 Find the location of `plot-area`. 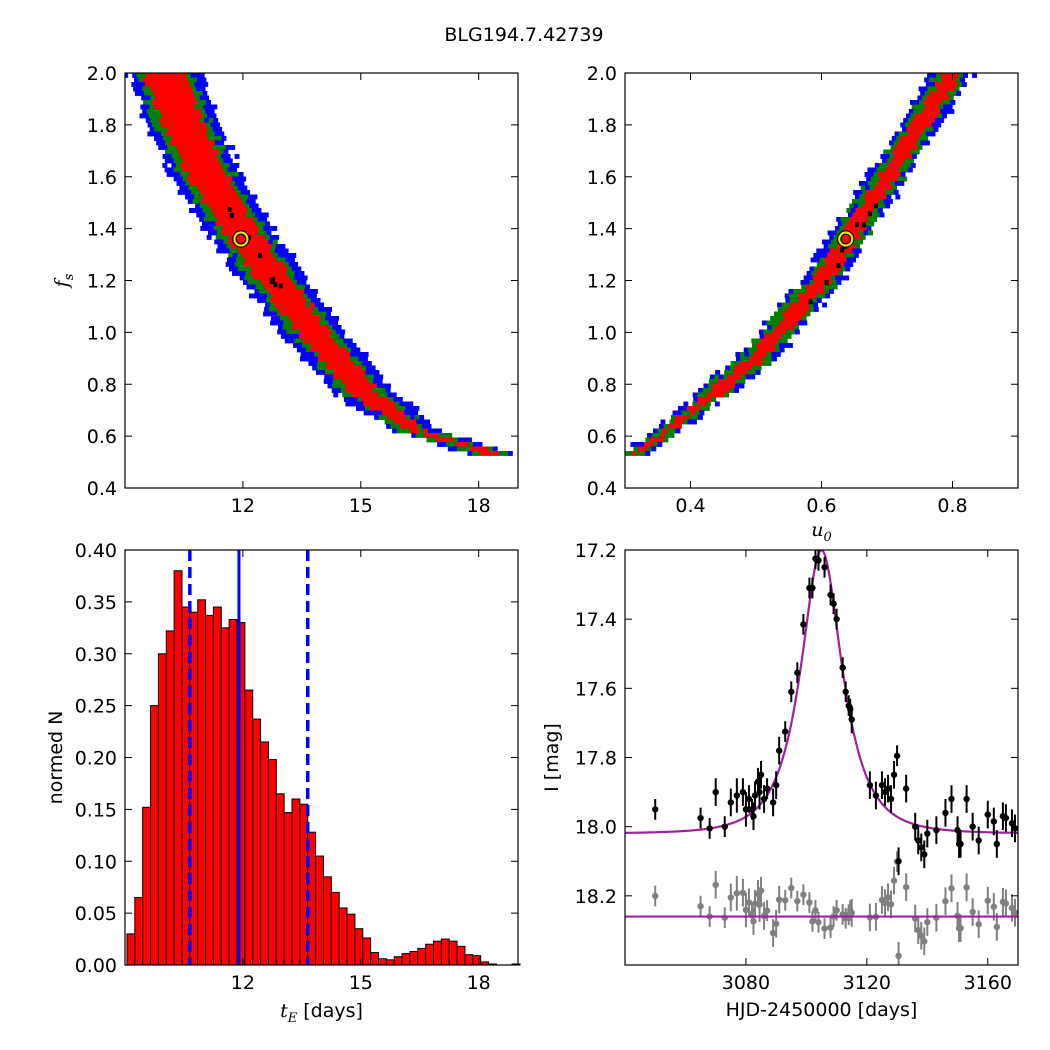

plot-area is located at coordinates (821, 757).